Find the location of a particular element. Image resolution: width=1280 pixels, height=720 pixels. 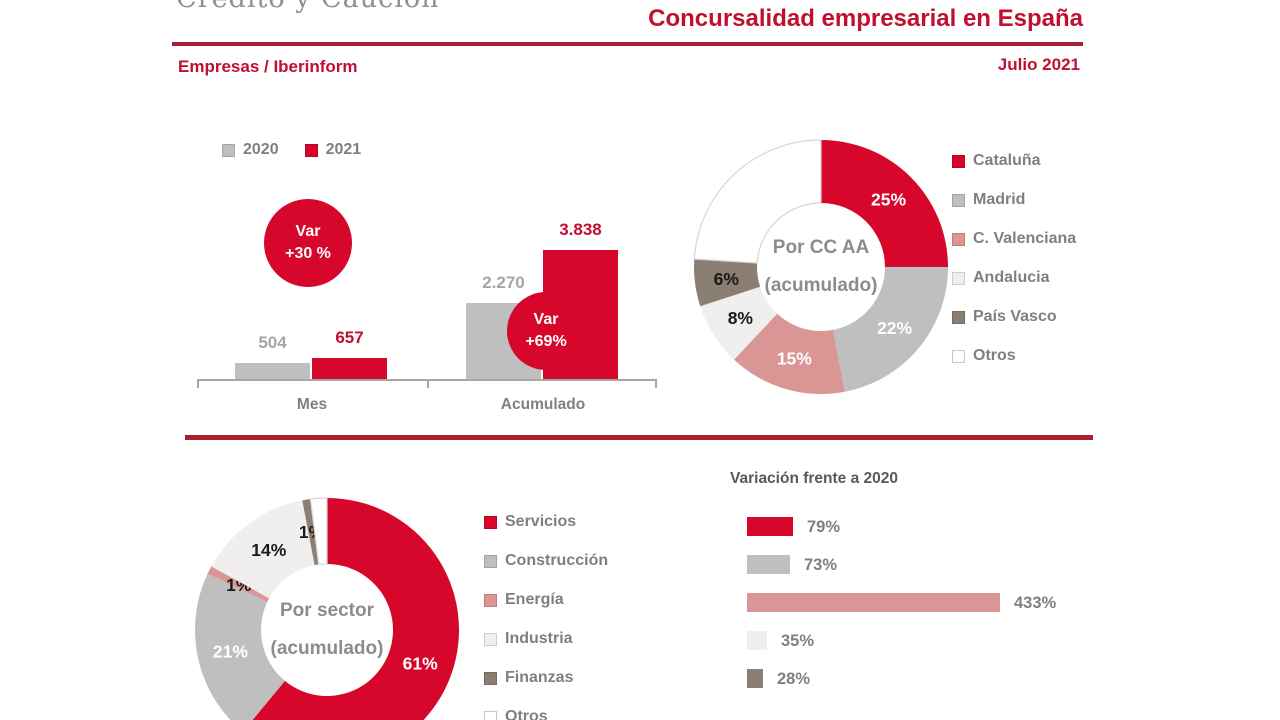

bar-value-label: 657 is located at coordinates (349, 337).